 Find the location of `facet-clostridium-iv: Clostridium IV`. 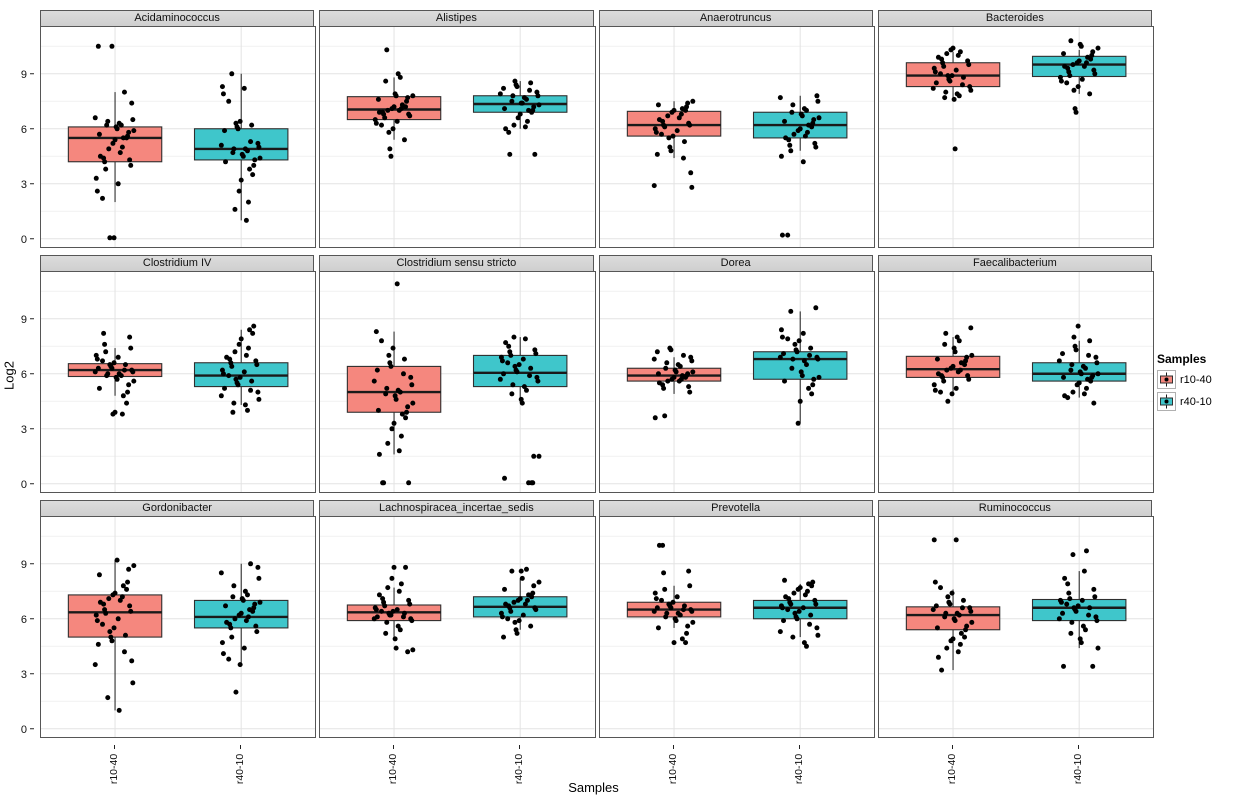

facet-clostridium-iv: Clostridium IV is located at coordinates (178, 374).